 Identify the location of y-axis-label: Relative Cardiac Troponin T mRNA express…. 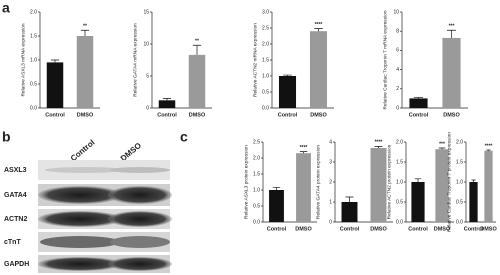
(385, 59).